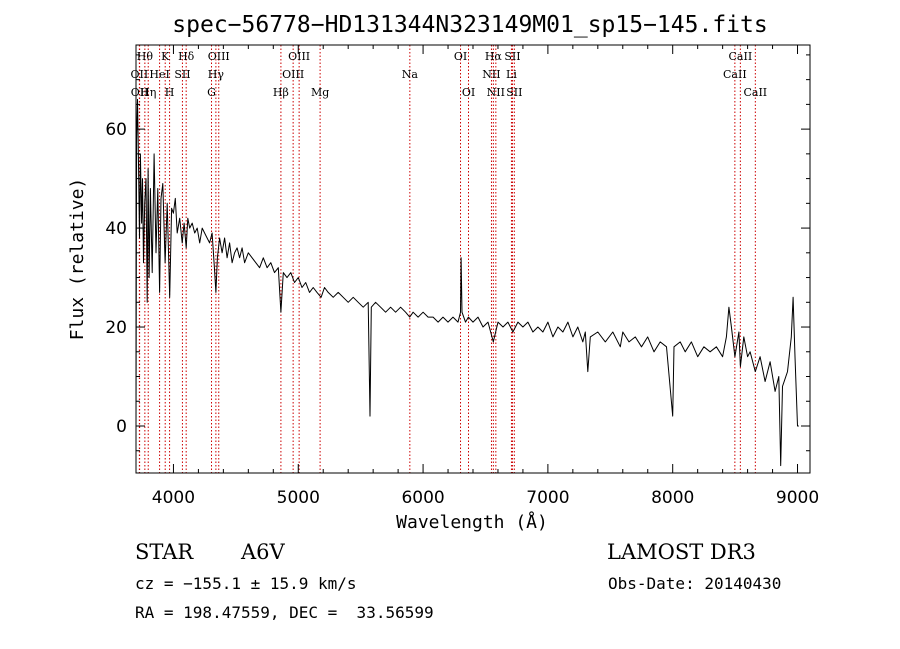 This screenshot has width=900, height=649. Describe the element at coordinates (320, 92) in the screenshot. I see `line-marker-label: Mg` at that location.